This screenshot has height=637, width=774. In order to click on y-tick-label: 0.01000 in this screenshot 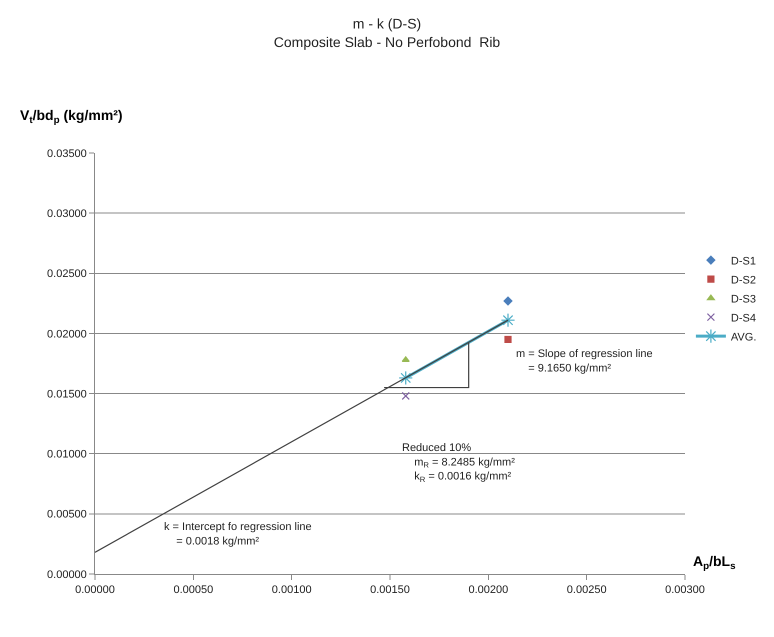, I will do `click(67, 454)`.